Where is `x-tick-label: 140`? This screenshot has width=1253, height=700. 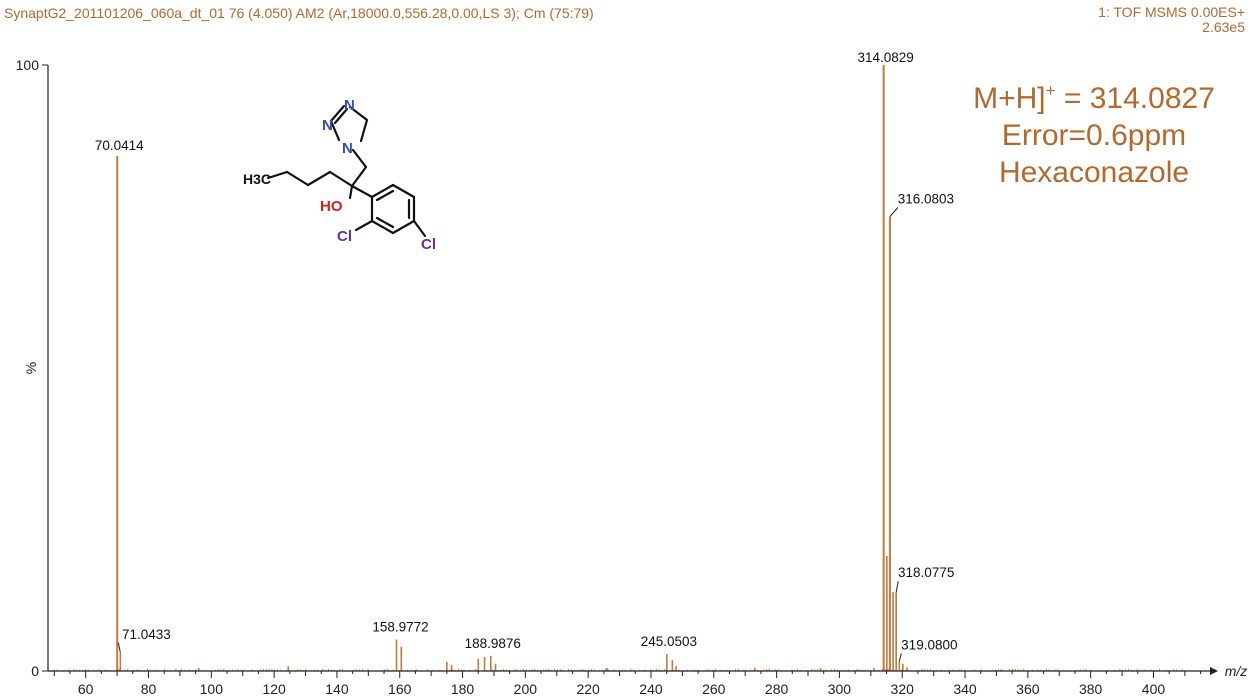
x-tick-label: 140 is located at coordinates (337, 689).